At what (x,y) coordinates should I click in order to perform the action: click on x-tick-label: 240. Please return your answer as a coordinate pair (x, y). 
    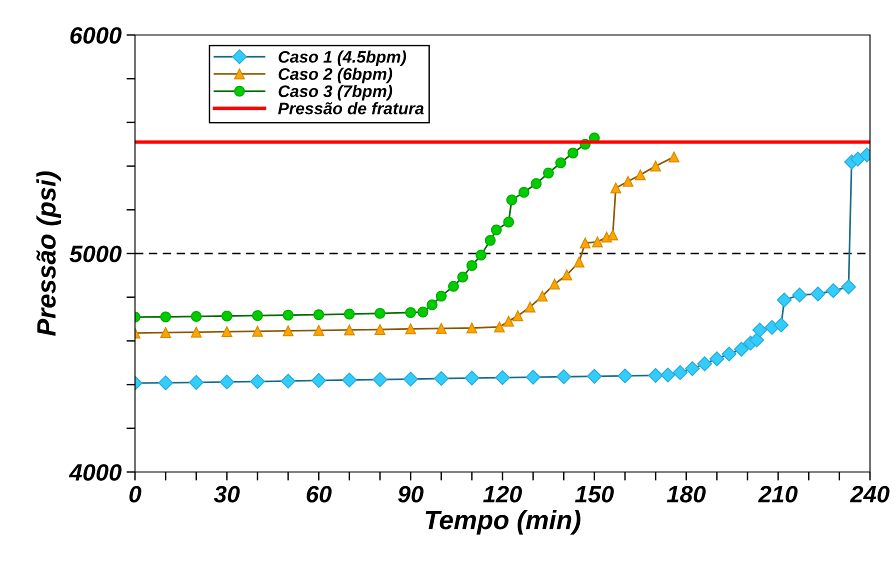
    Looking at the image, I should click on (870, 494).